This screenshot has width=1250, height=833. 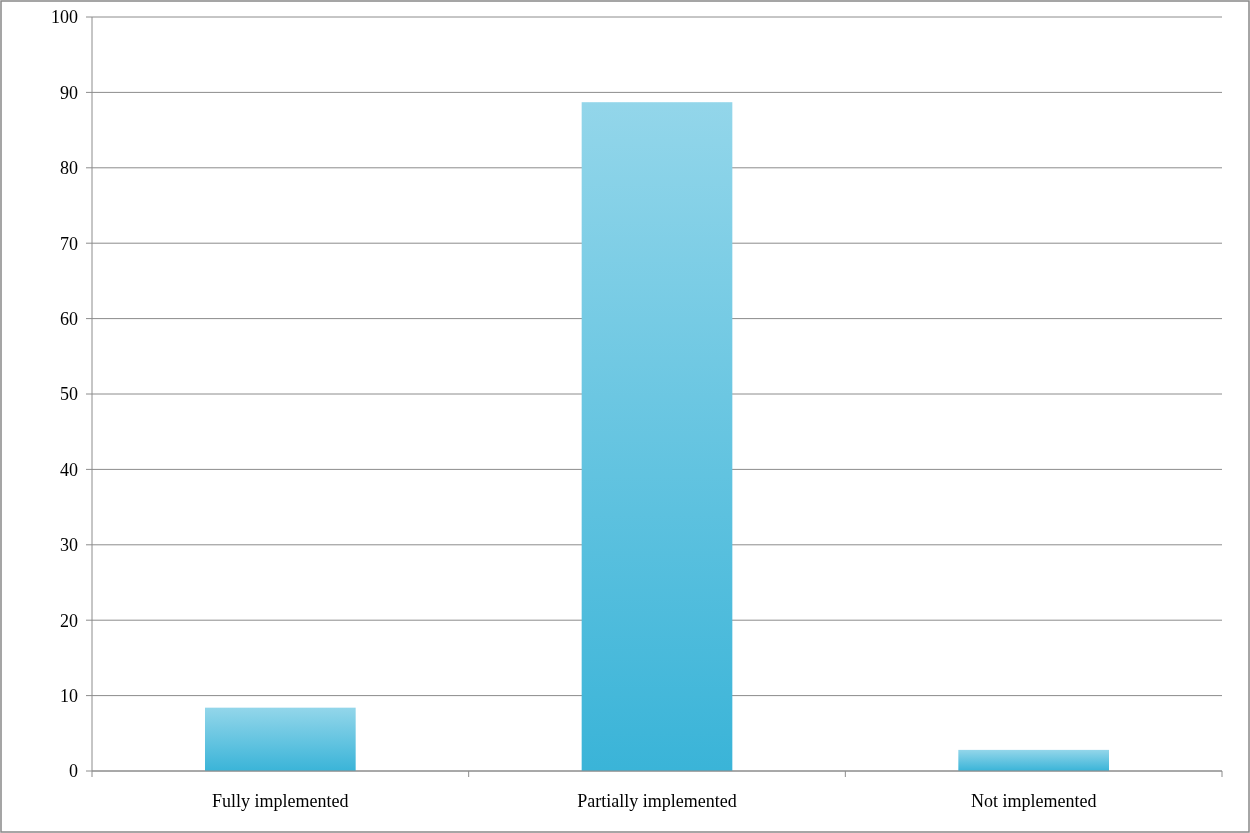 I want to click on y-tick-label: 40, so click(x=69, y=469).